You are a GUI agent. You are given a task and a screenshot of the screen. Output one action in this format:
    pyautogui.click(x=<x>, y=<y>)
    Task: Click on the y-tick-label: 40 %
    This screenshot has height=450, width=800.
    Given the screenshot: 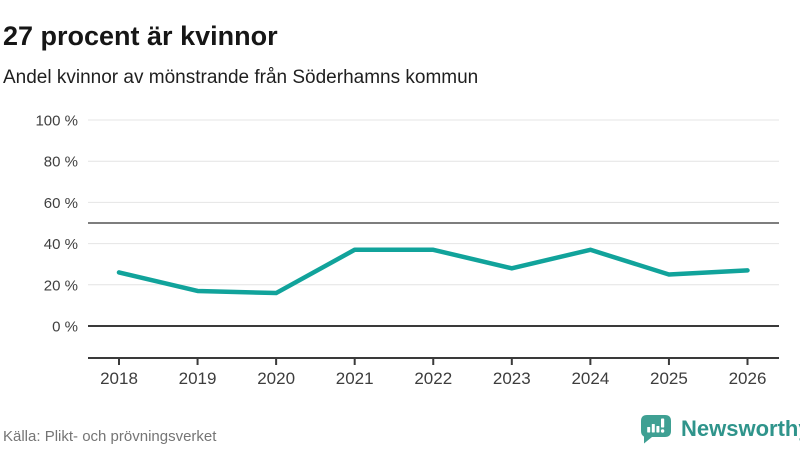 What is the action you would take?
    pyautogui.click(x=61, y=244)
    